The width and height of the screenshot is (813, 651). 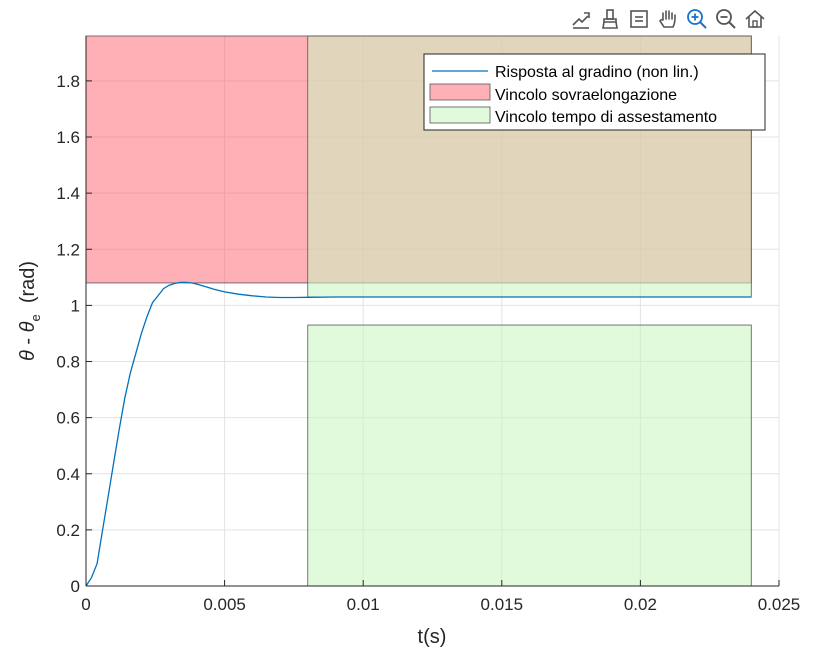 I want to click on y-tick-label: 1.2, so click(x=68, y=249).